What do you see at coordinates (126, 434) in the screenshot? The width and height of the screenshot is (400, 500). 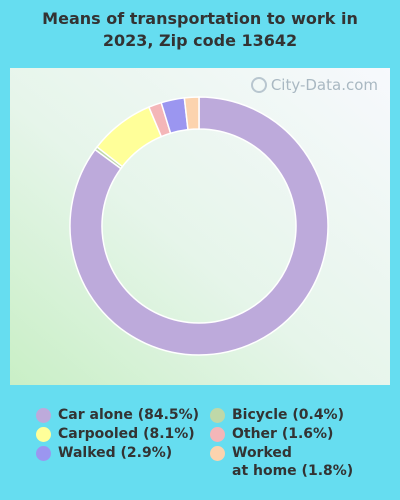 I see `legend-label: Carpooled (8.1%)` at bounding box center [126, 434].